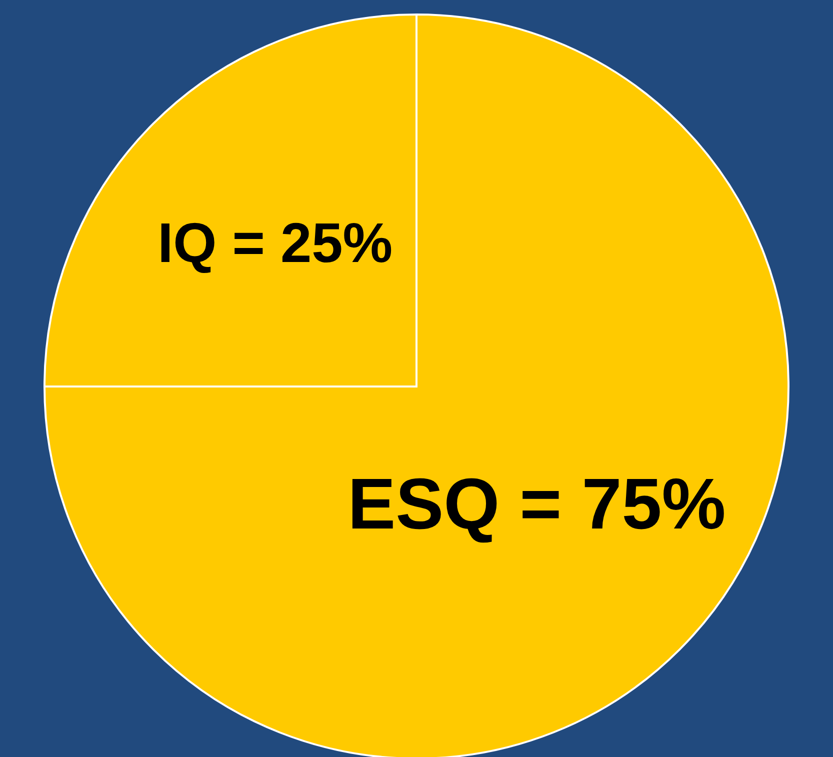  Describe the element at coordinates (537, 504) in the screenshot. I see `slice-label: ESQ = 75%` at that location.